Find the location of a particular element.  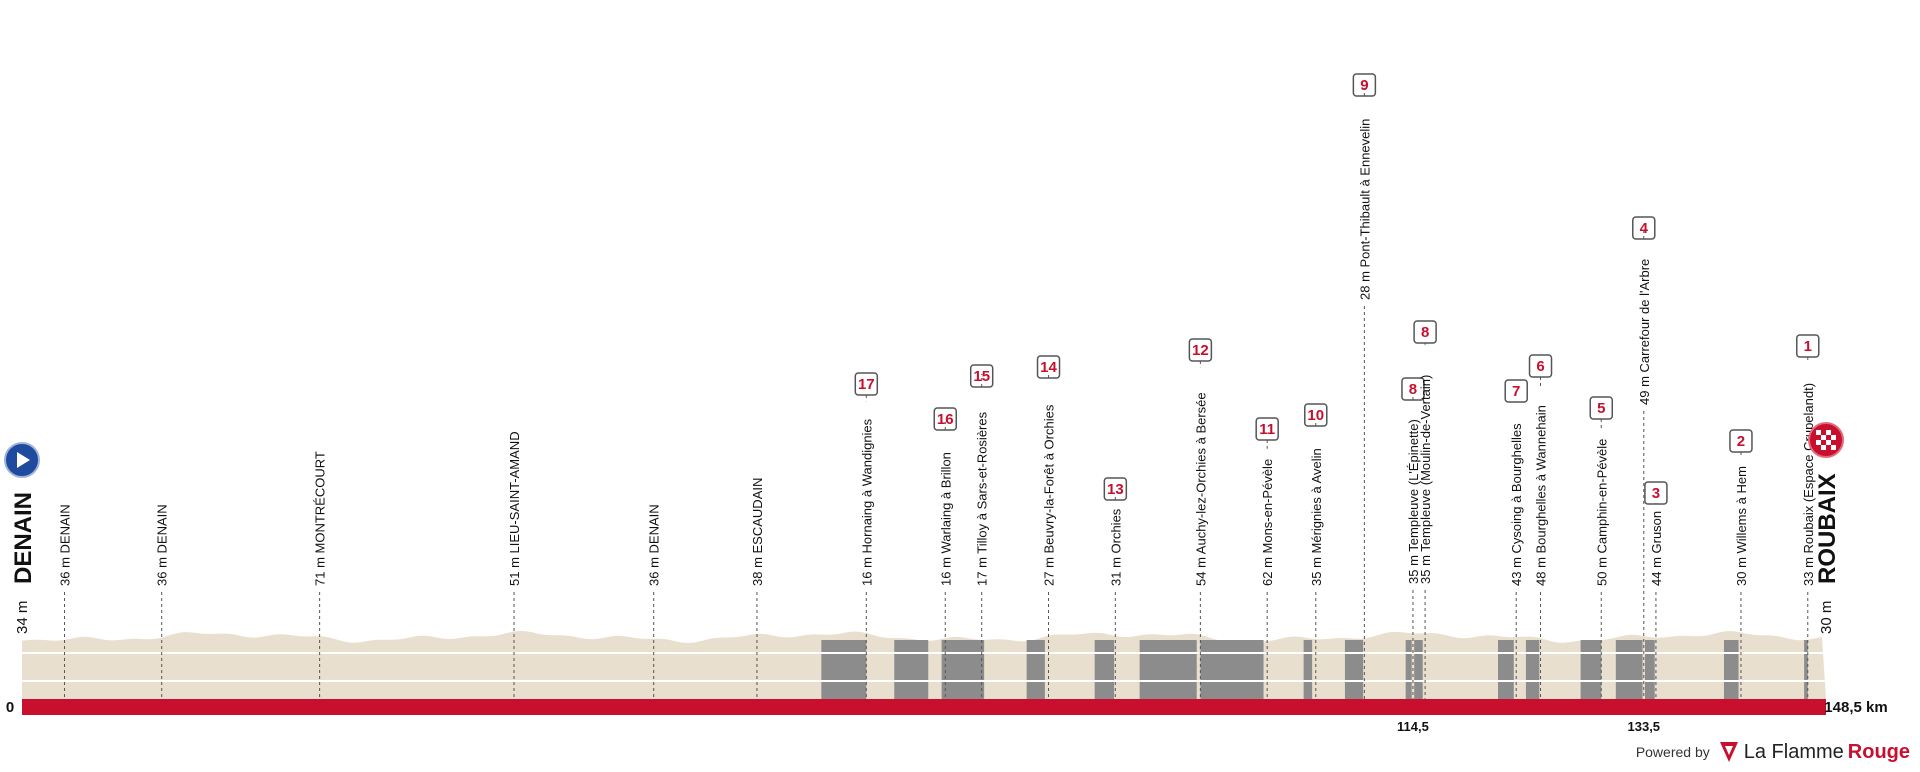

sector-number: 12 is located at coordinates (1200, 350).